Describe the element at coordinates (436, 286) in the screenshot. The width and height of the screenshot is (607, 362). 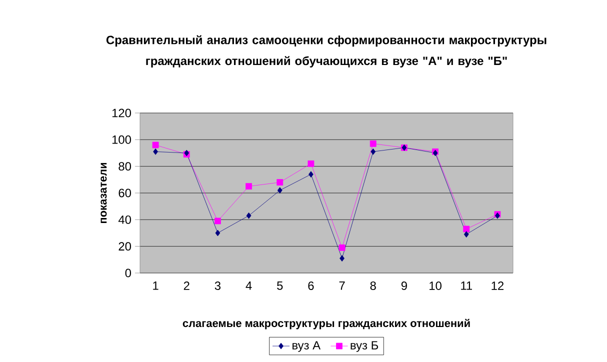
I see `x-tick-label: 10` at that location.